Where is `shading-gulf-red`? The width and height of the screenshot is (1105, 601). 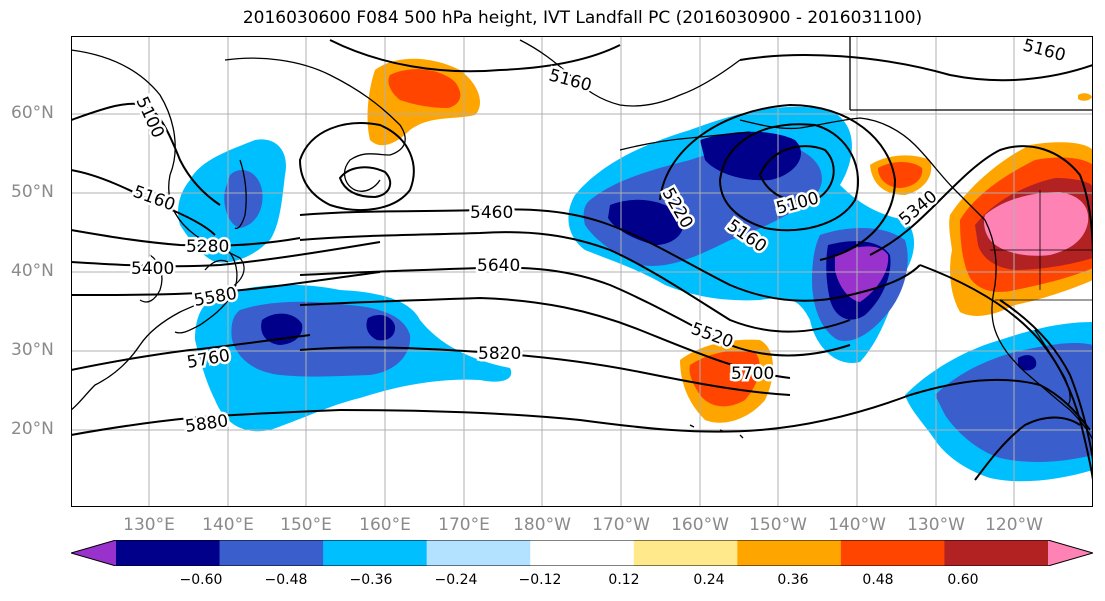 shading-gulf-red is located at coordinates (900, 175).